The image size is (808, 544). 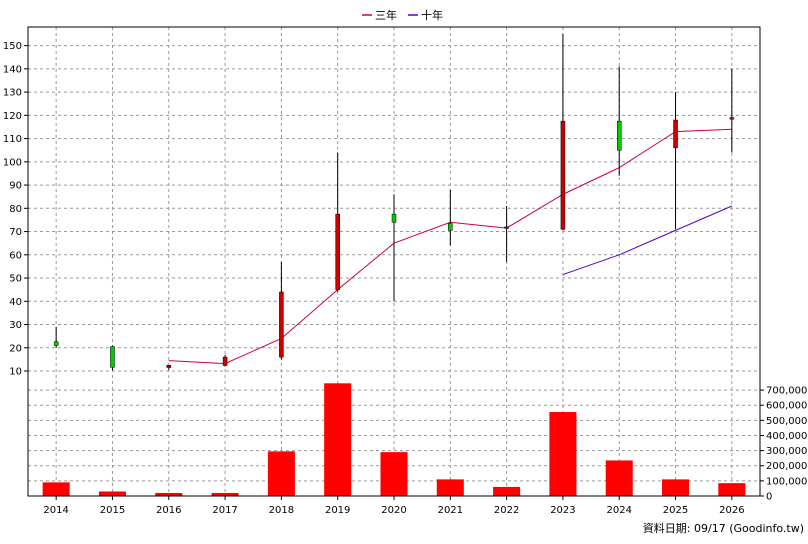 I want to click on x-tick-label: 2023, so click(x=562, y=510).